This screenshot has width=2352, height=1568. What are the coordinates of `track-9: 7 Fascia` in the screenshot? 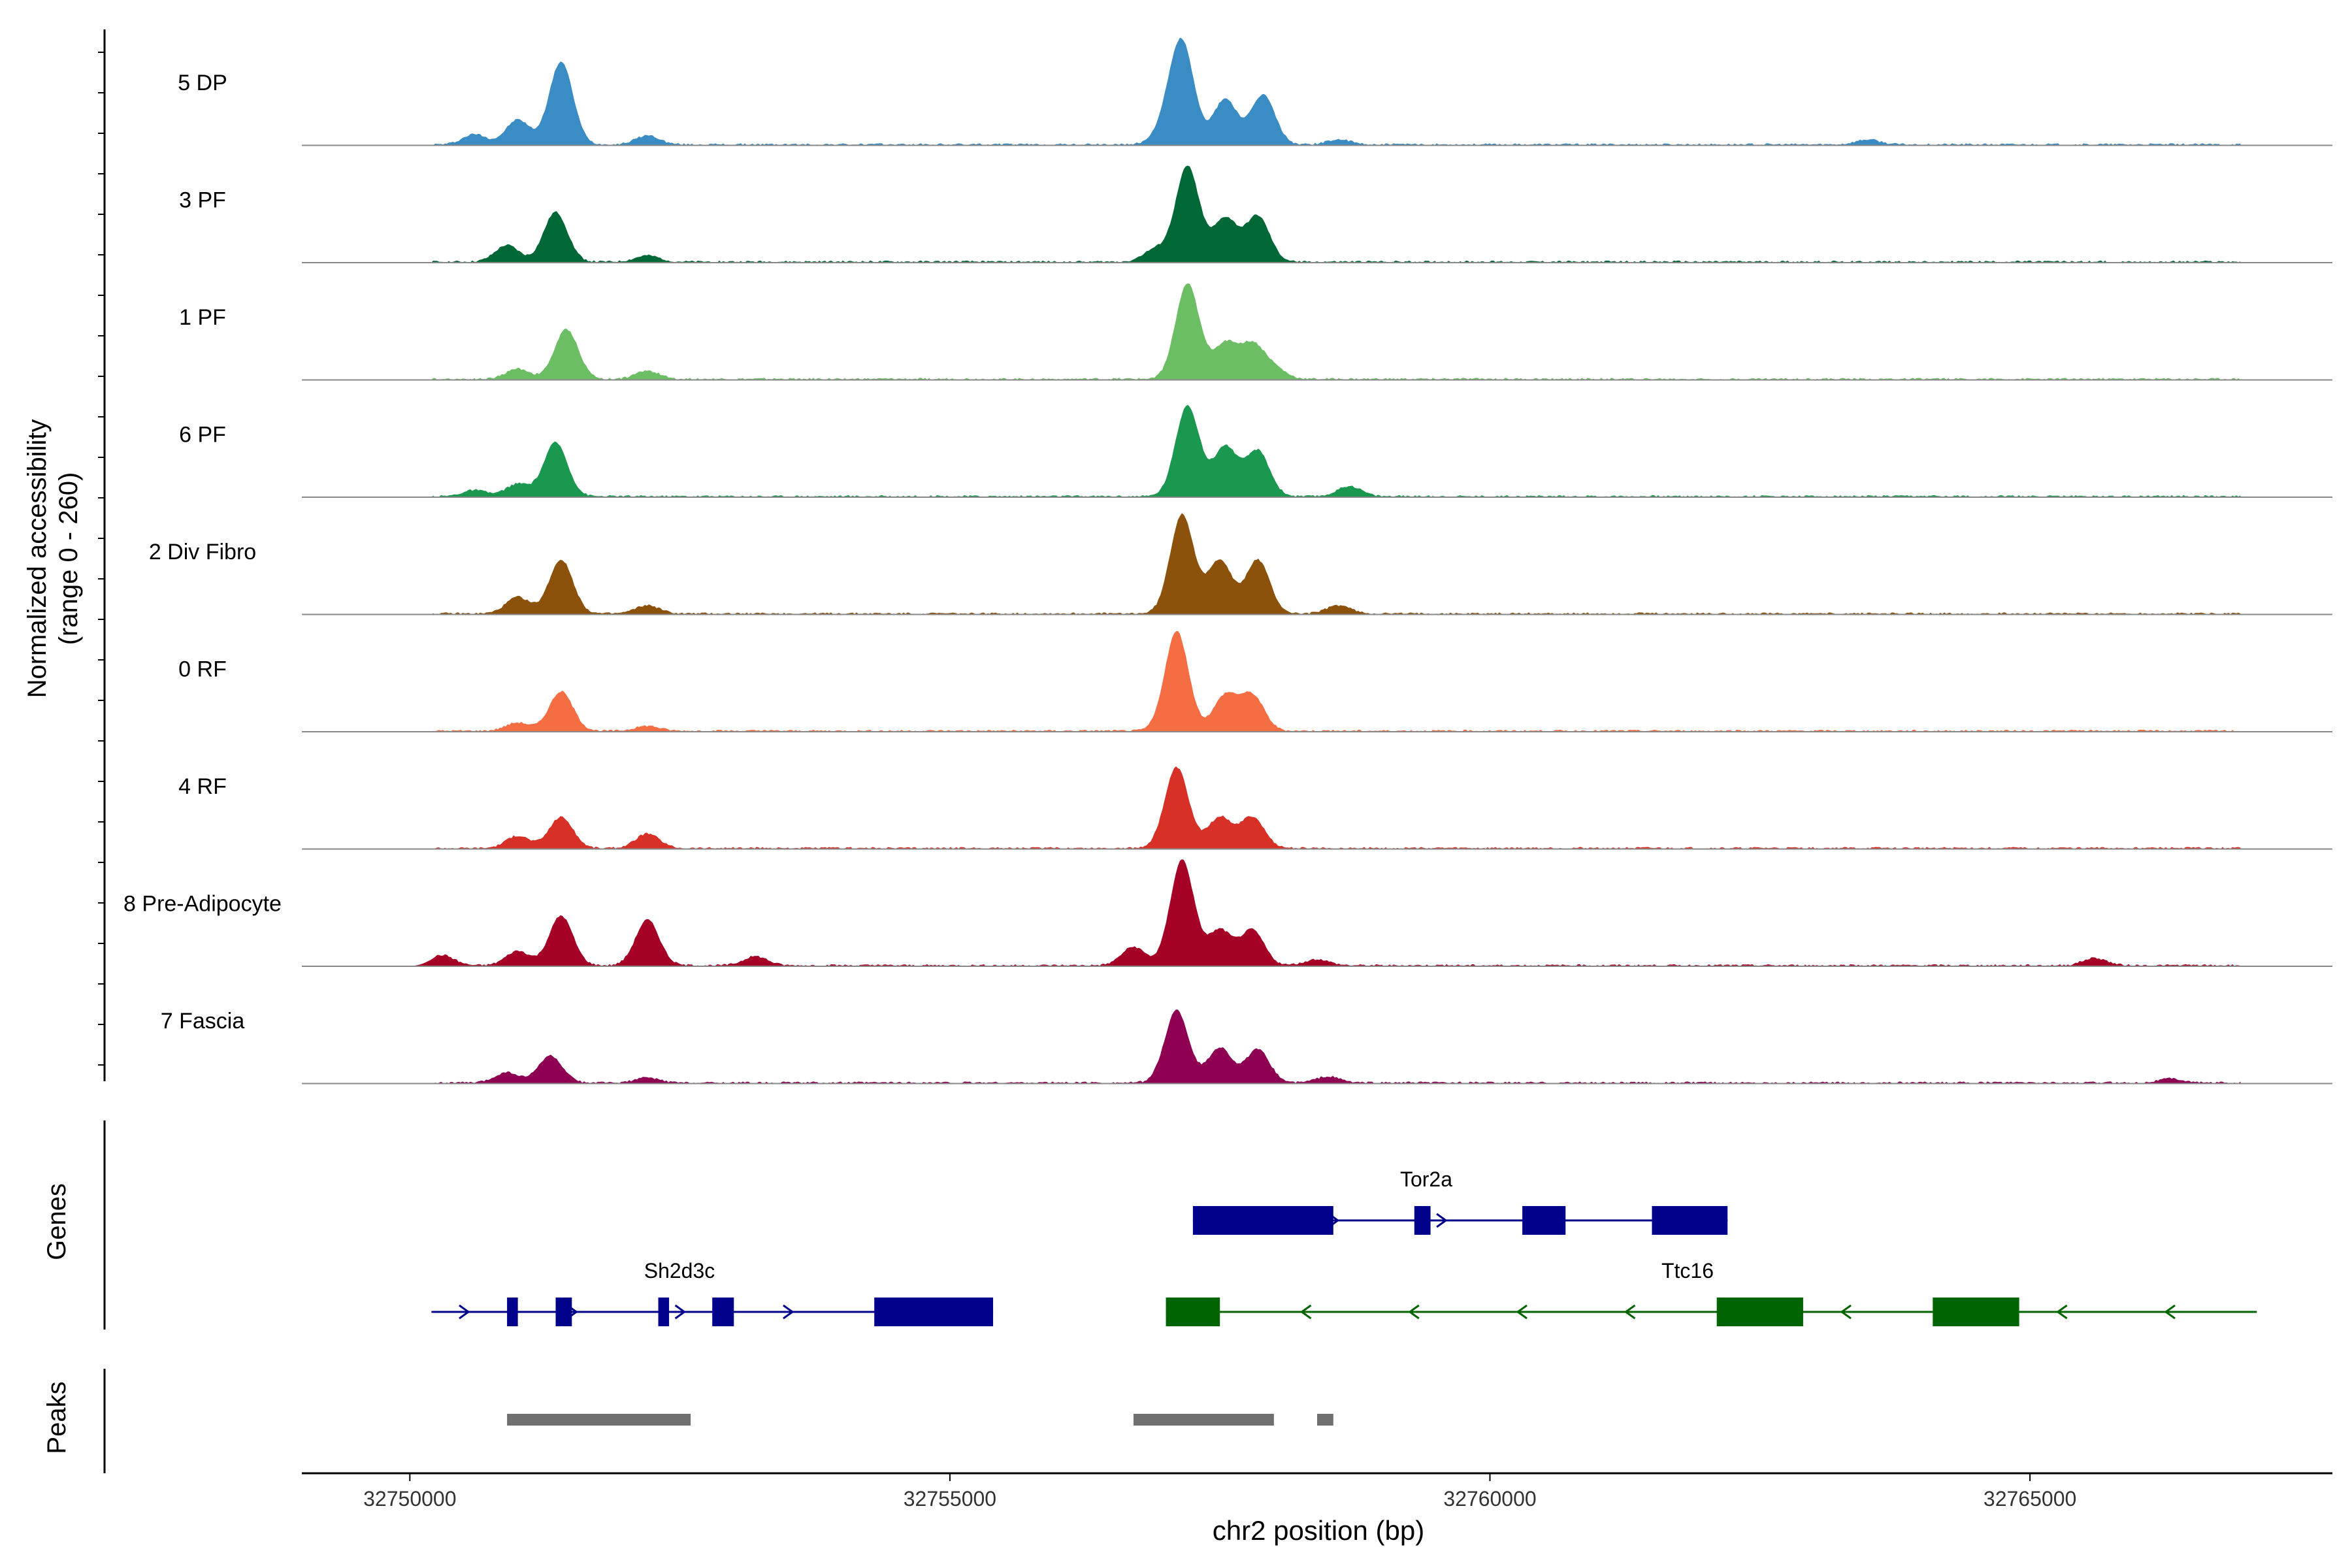 It's located at (1246, 1047).